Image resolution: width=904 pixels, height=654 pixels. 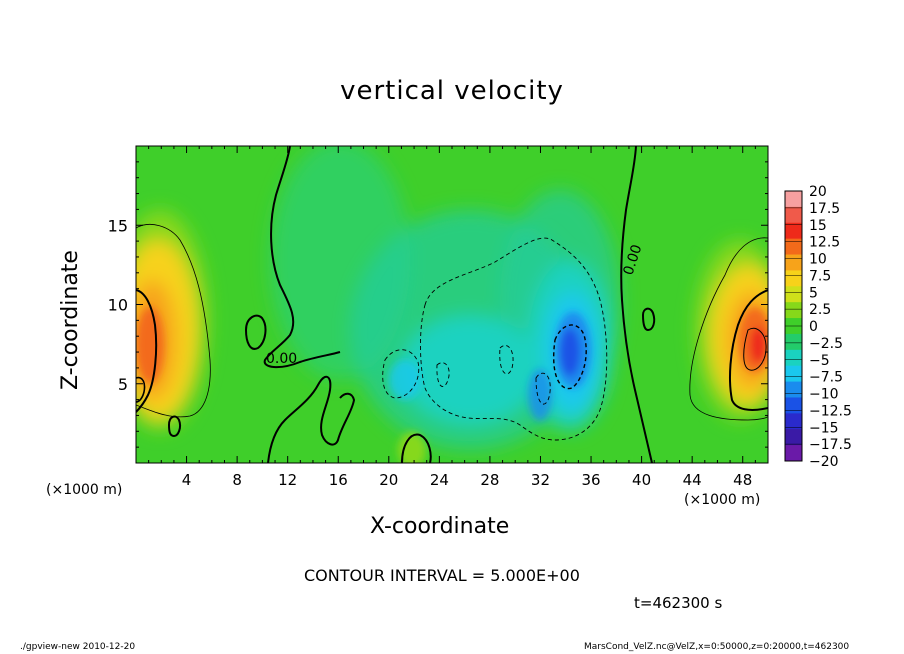 I want to click on y-tick-label: 10, so click(x=118, y=305).